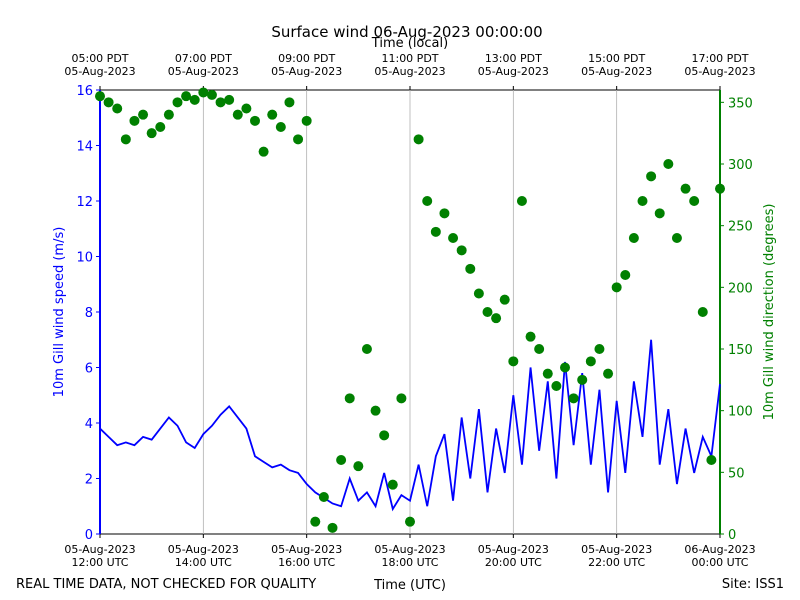 Image resolution: width=800 pixels, height=600 pixels. I want to click on y2-tick-label: 350, so click(740, 103).